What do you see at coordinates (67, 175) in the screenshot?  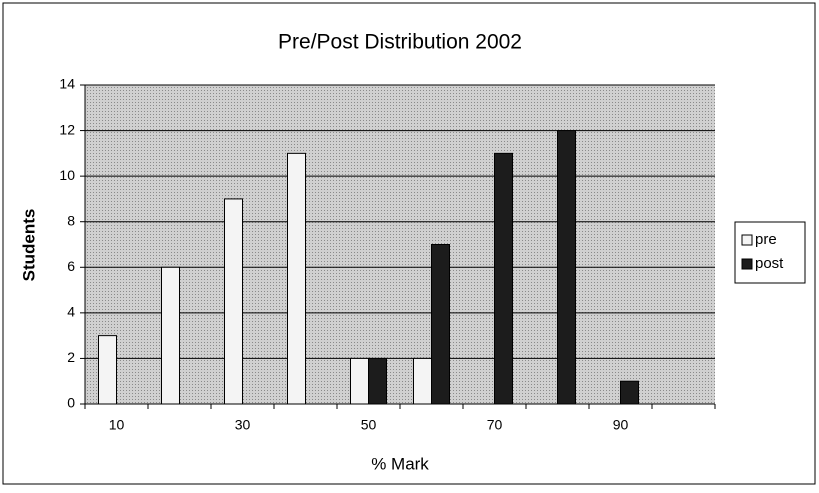 I see `y-tick-label: 10` at bounding box center [67, 175].